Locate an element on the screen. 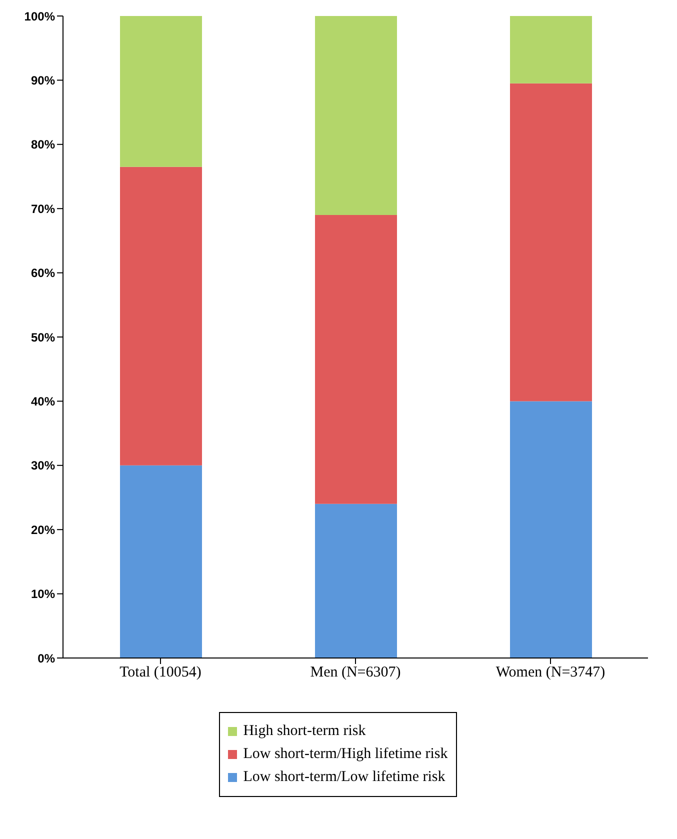 This screenshot has height=839, width=677. legend-label: Low short-term/Low lifetime risk is located at coordinates (344, 777).